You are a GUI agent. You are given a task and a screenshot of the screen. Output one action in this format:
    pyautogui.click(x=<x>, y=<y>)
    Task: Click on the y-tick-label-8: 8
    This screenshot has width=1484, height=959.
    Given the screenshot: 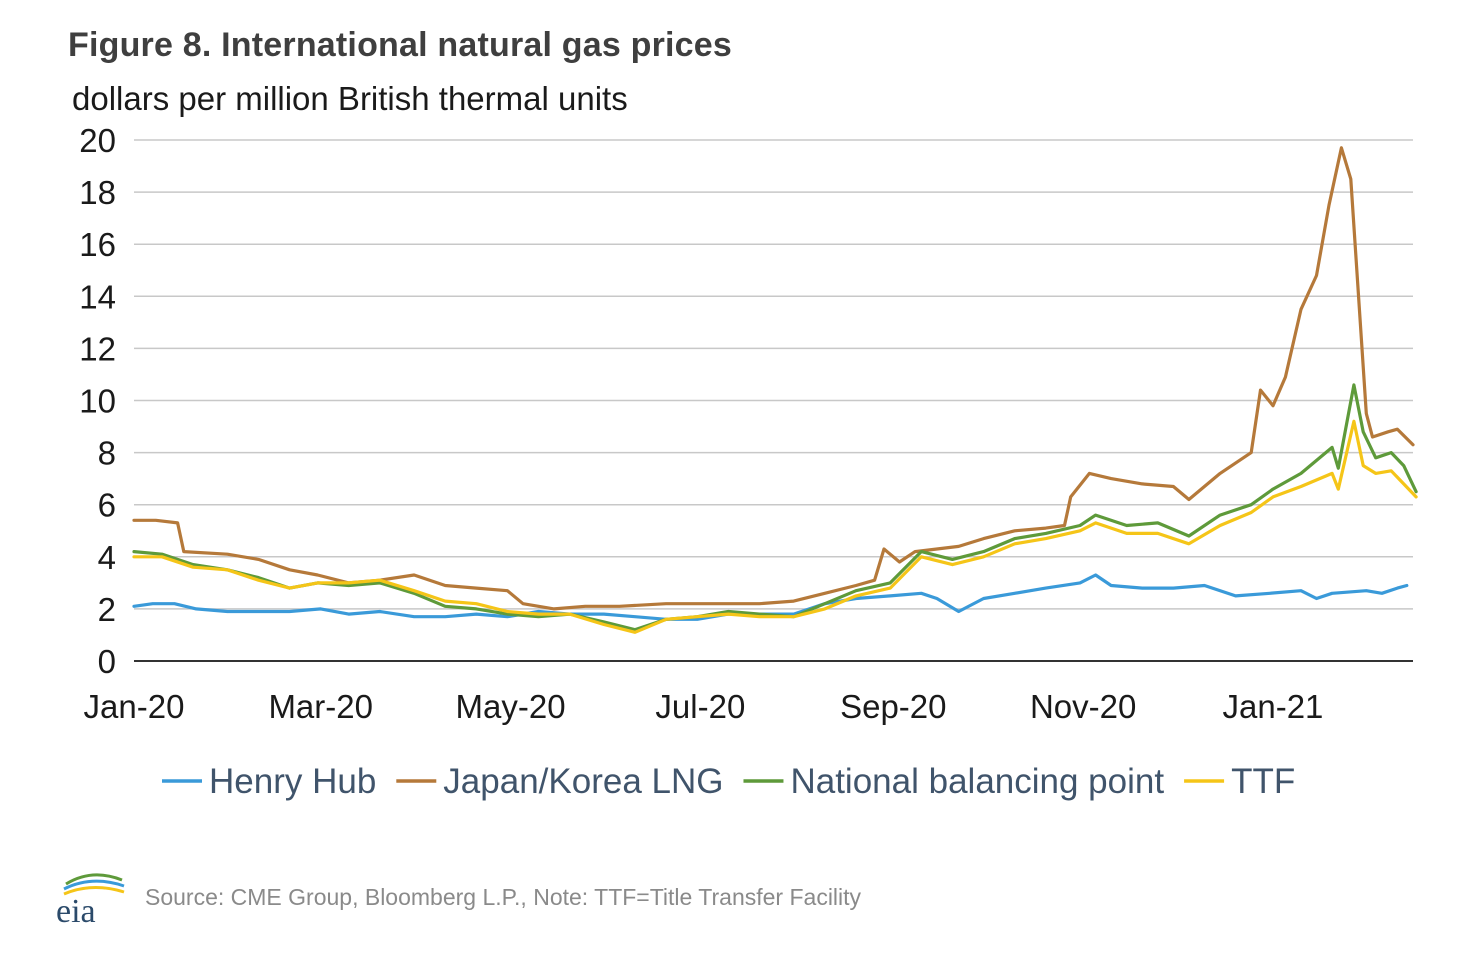 What is the action you would take?
    pyautogui.click(x=107, y=453)
    